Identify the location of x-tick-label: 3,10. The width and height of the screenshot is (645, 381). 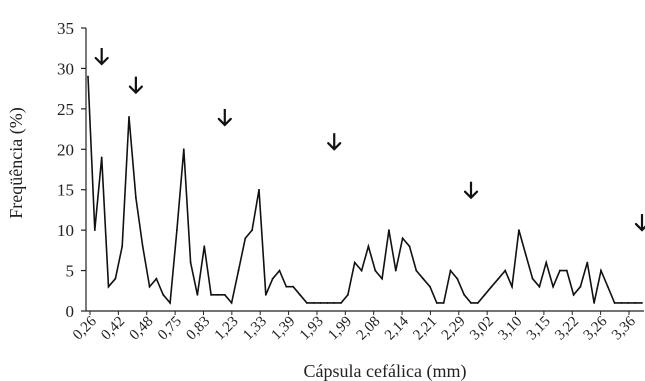
(510, 329).